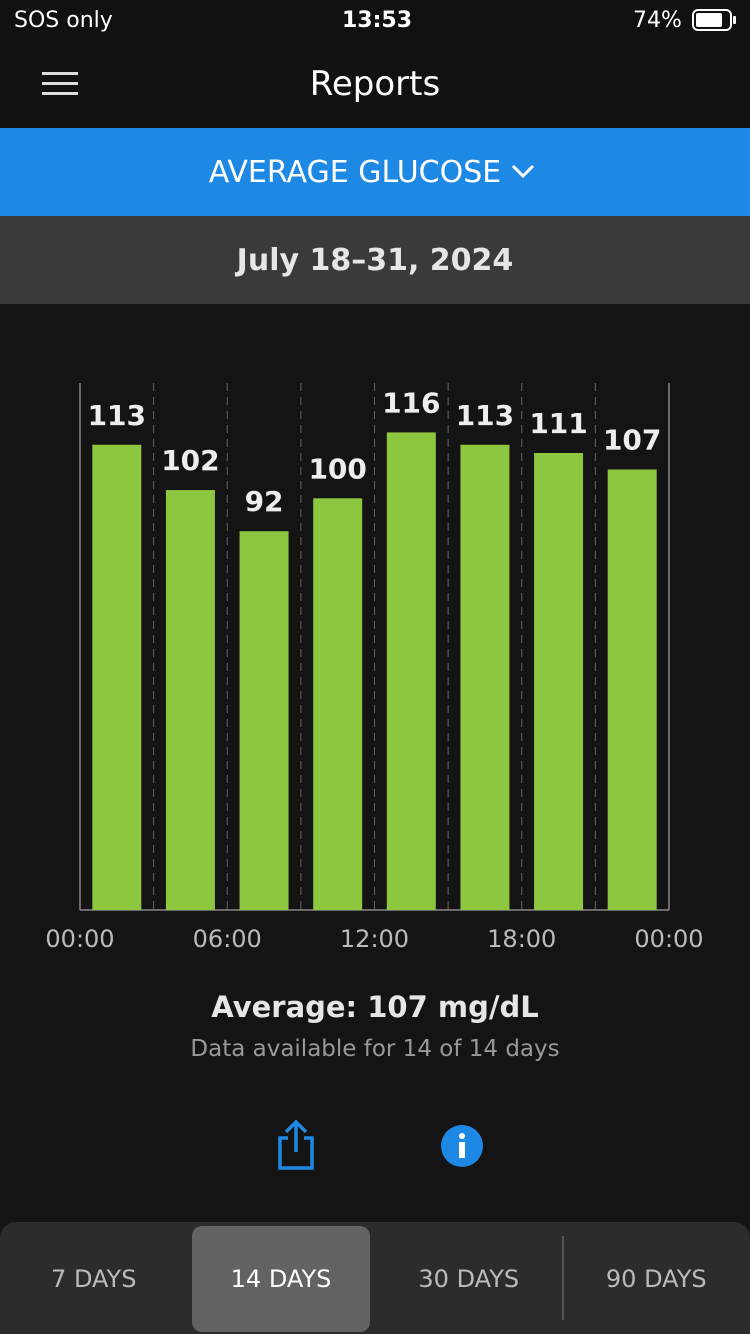  I want to click on menu-button, so click(60, 84).